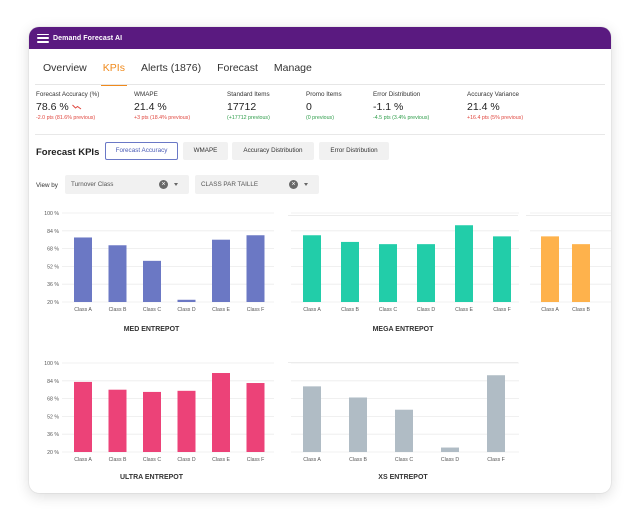 This screenshot has width=640, height=519. Describe the element at coordinates (53, 435) in the screenshot. I see `y-tick-label: 36 %` at that location.